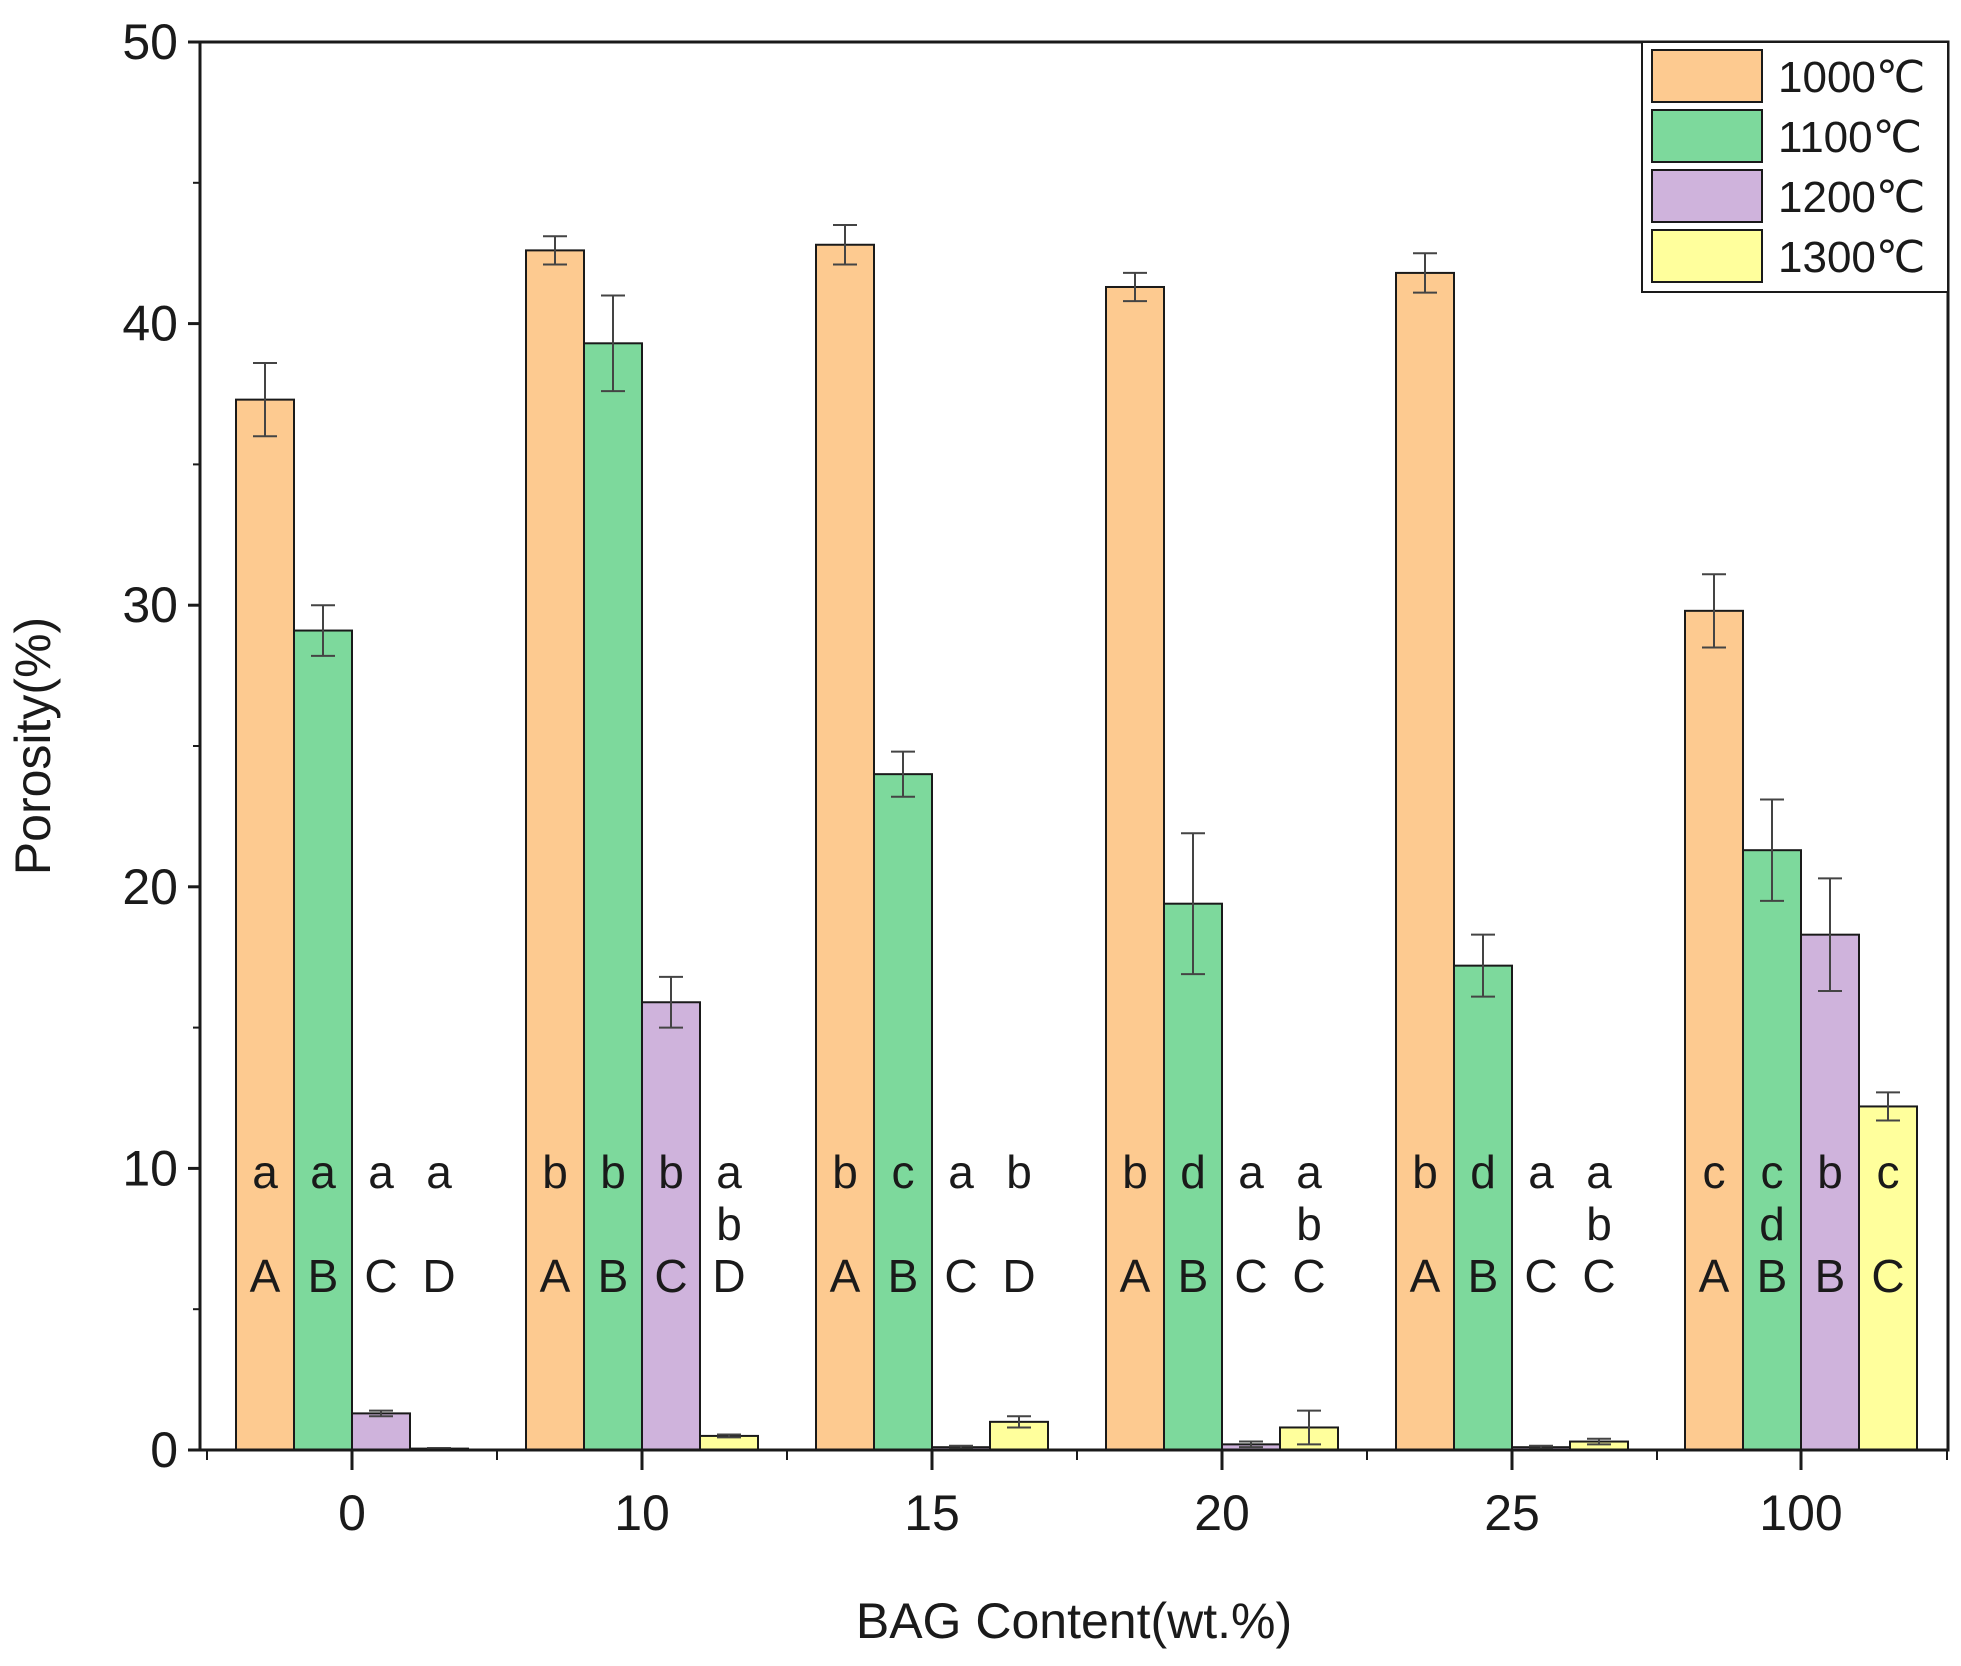 The image size is (1961, 1666). Describe the element at coordinates (1714, 611) in the screenshot. I see `error-bar-1000℃-100` at that location.